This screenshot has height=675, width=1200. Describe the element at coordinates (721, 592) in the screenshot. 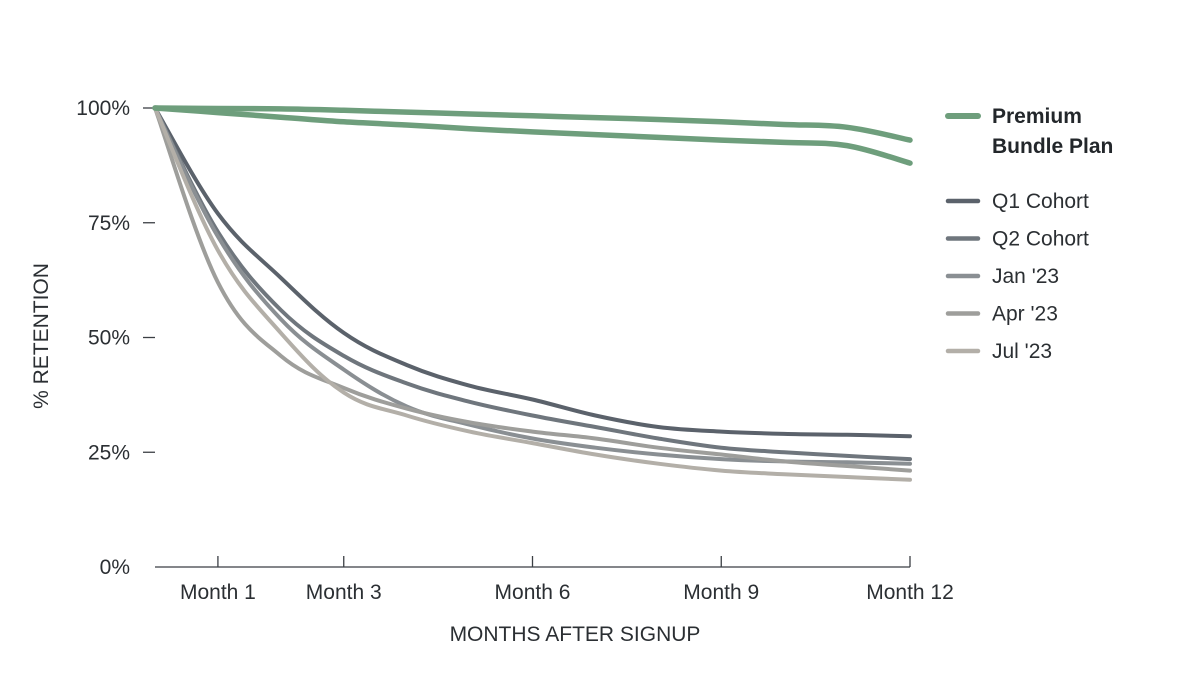

I see `x-tick-label: Month 9` at that location.